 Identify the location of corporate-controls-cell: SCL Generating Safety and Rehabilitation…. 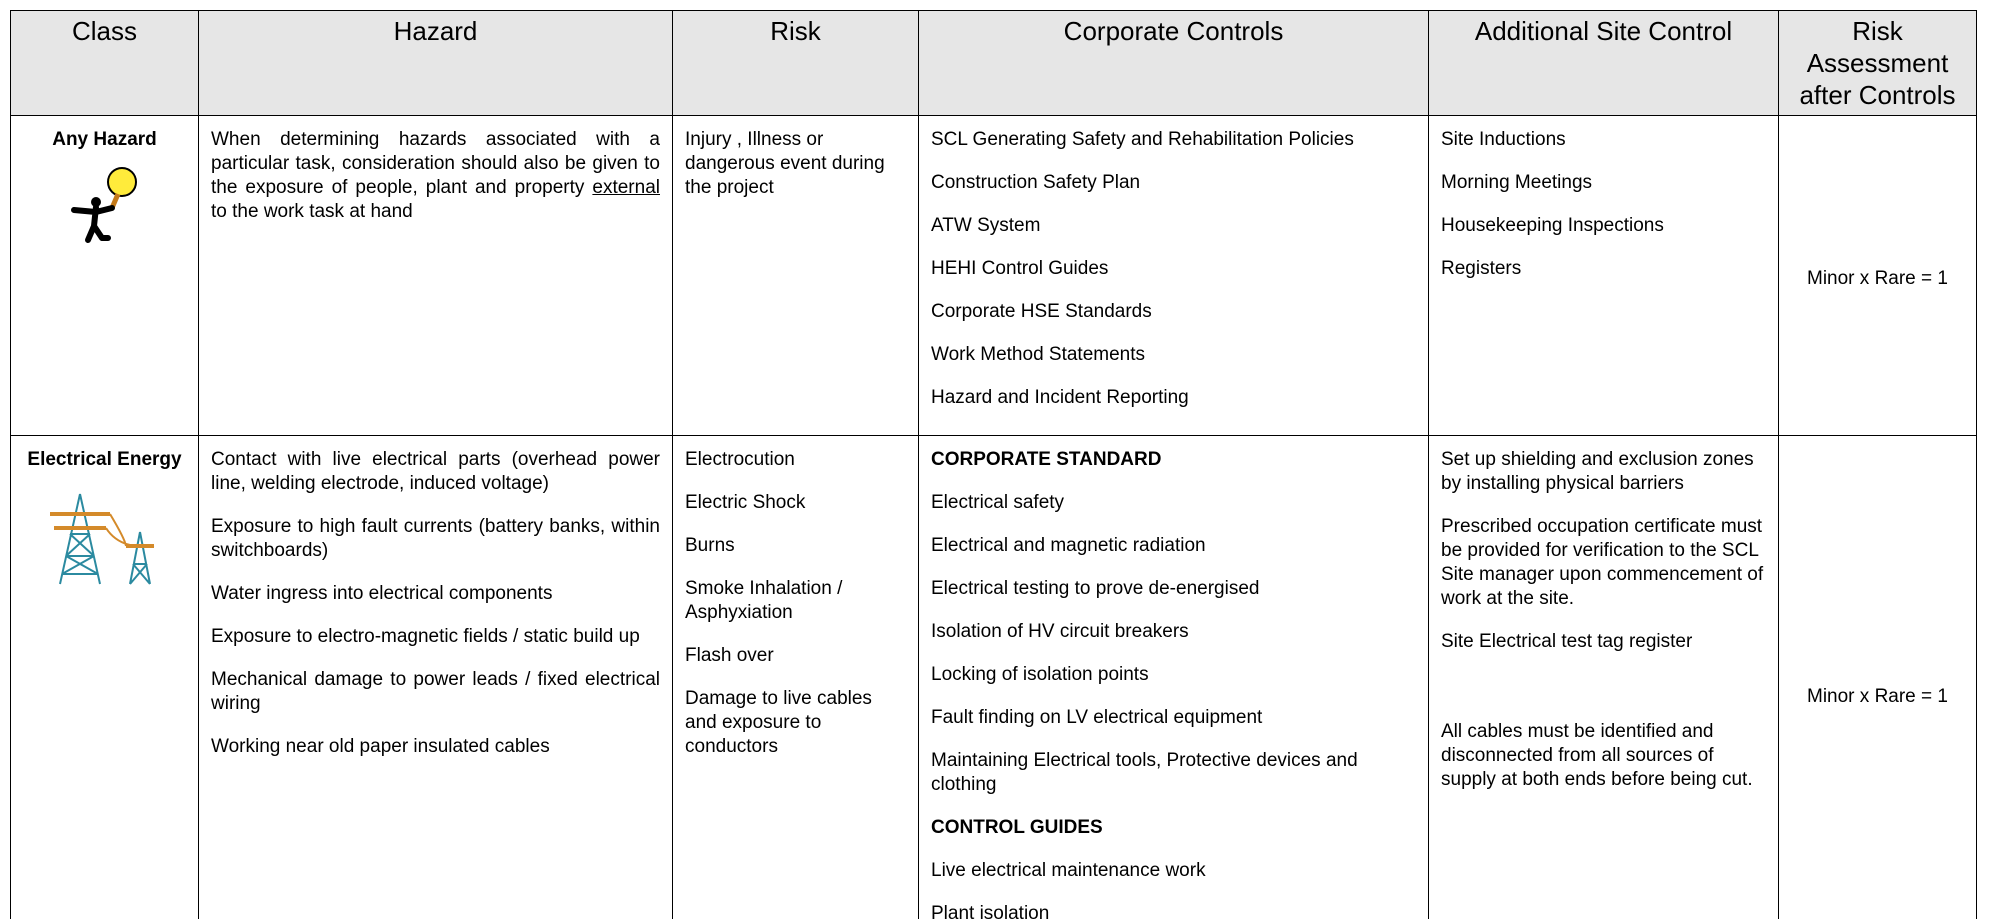
(1173, 275).